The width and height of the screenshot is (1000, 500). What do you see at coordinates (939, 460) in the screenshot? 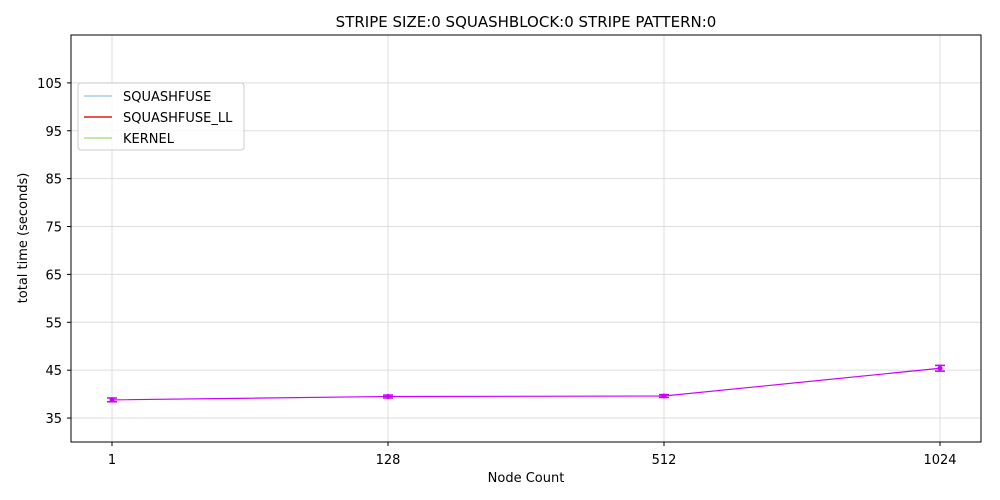
I see `x-tick-label-3: 1024` at bounding box center [939, 460].